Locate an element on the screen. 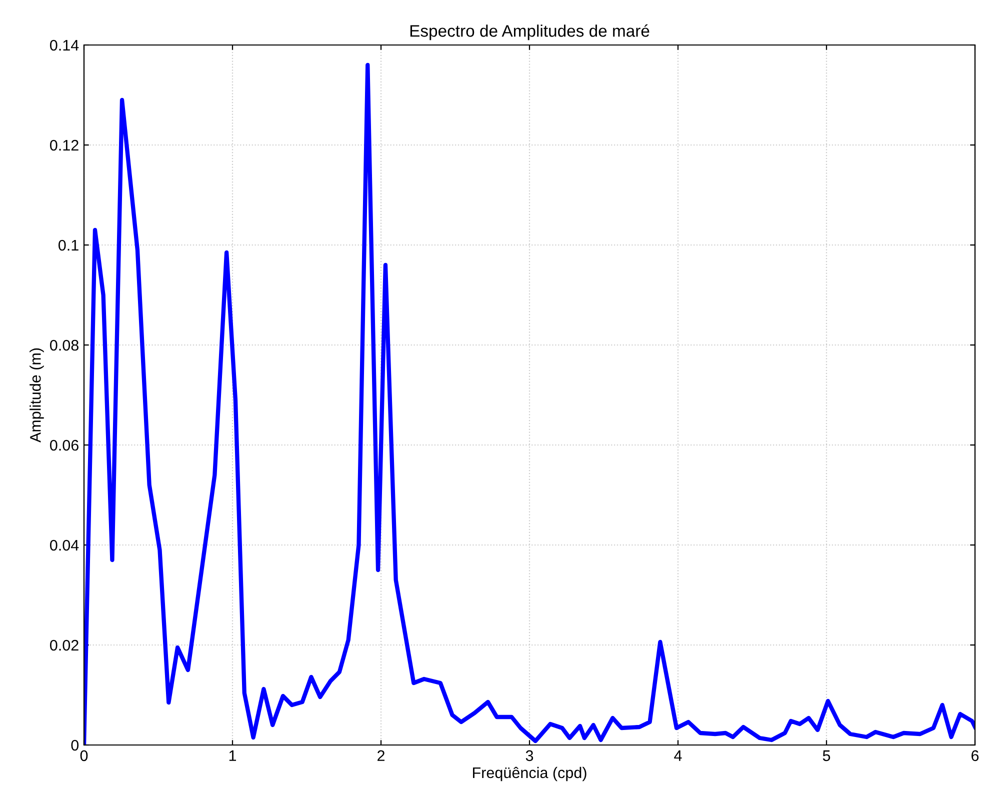 This screenshot has width=981, height=799. x-tick-label: 6 is located at coordinates (975, 756).